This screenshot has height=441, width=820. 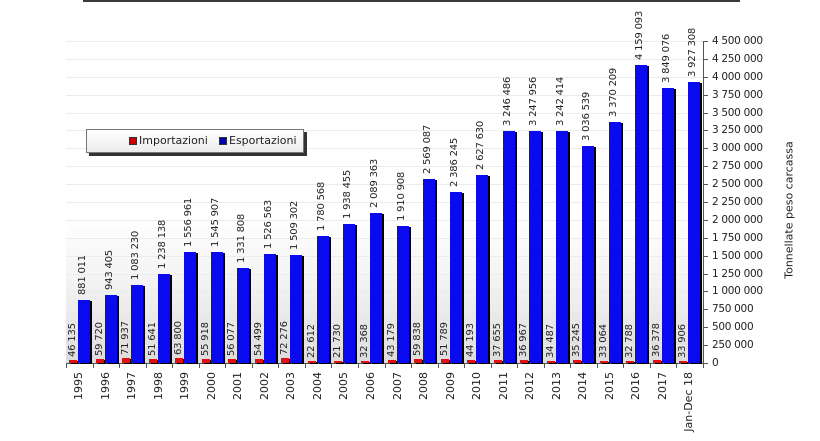 I want to click on y-tick-label: 2 000 000, so click(x=737, y=219).